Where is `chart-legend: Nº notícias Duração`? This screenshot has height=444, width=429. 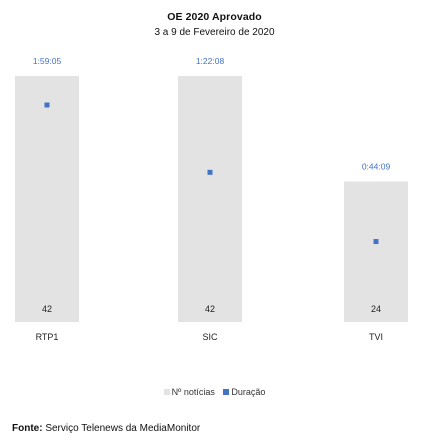
chart-legend: Nº notícias Duração is located at coordinates (214, 392).